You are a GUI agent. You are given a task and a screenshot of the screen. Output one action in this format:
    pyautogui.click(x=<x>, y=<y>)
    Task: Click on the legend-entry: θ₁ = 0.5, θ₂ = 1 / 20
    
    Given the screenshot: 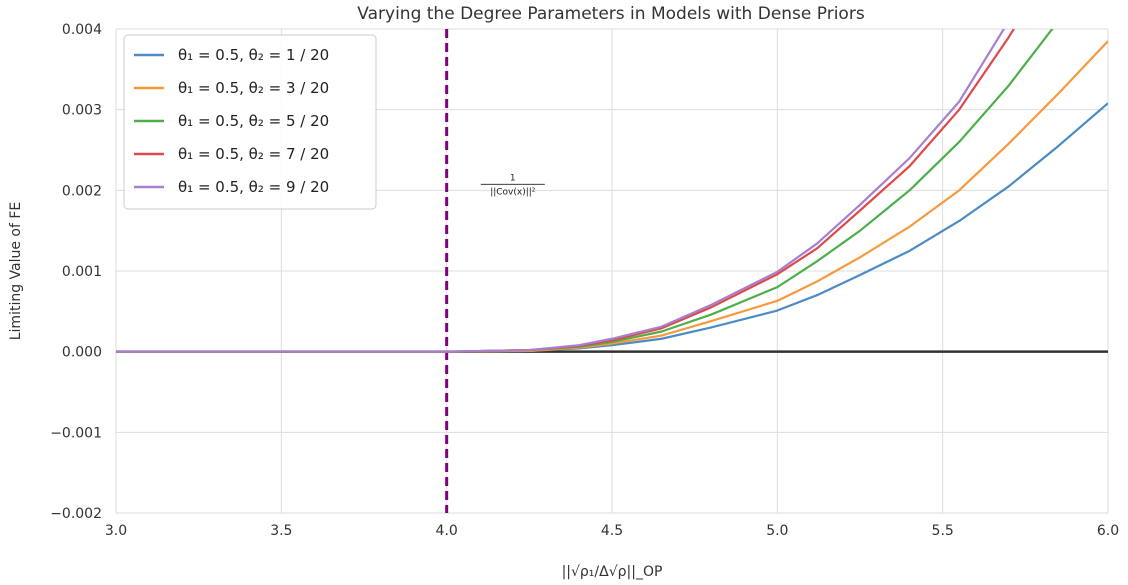 What is the action you would take?
    pyautogui.click(x=253, y=55)
    